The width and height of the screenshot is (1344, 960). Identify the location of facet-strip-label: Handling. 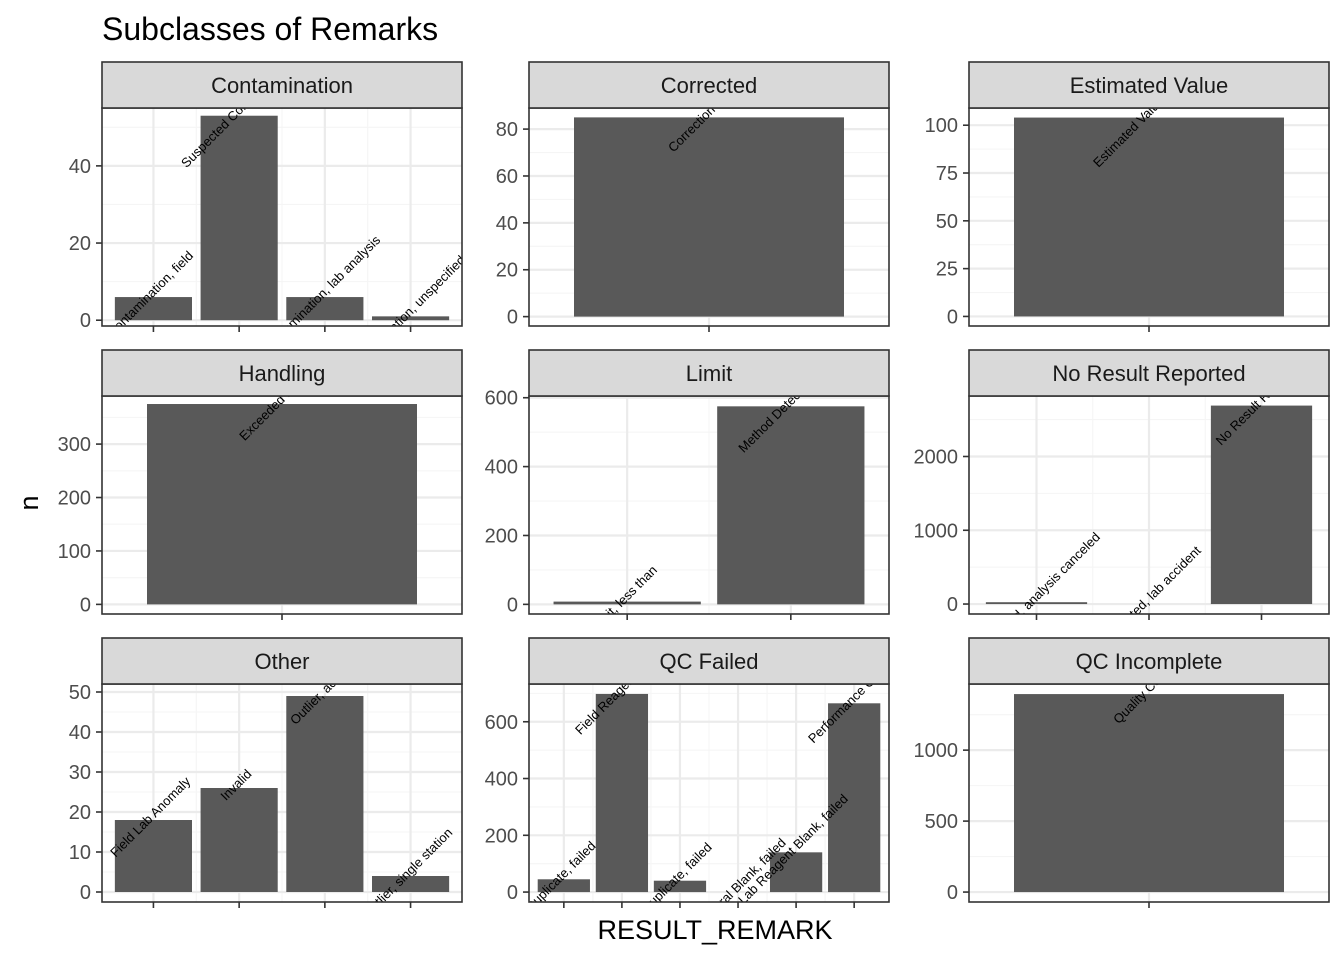
(282, 373).